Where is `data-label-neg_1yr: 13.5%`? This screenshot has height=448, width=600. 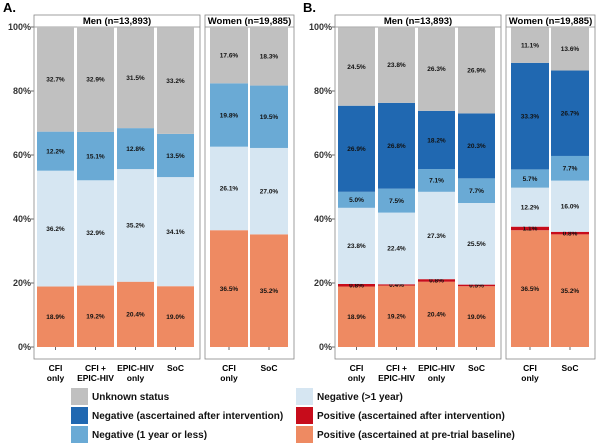 data-label-neg_1yr: 13.5% is located at coordinates (175, 156).